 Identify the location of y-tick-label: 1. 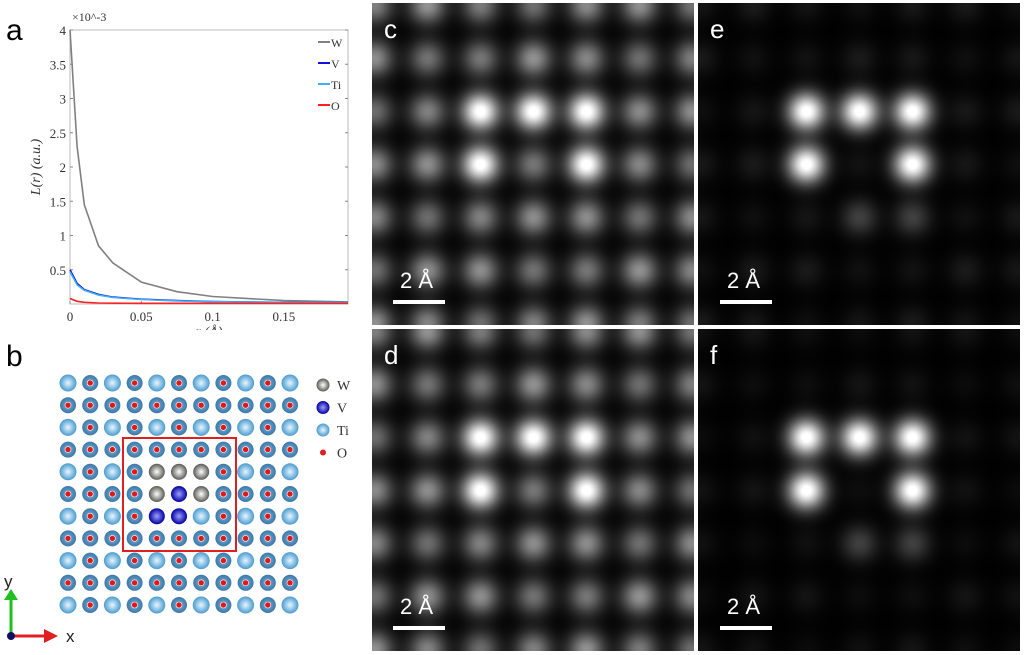
(63, 236).